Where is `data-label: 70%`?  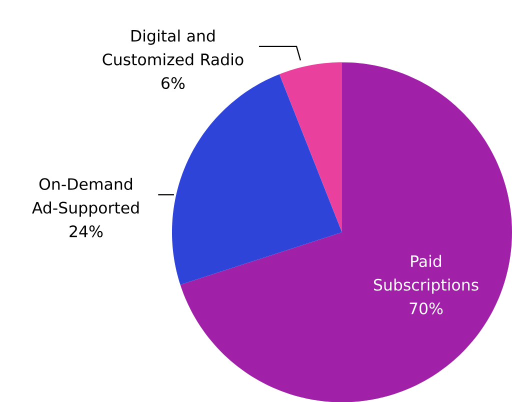 data-label: 70% is located at coordinates (426, 308).